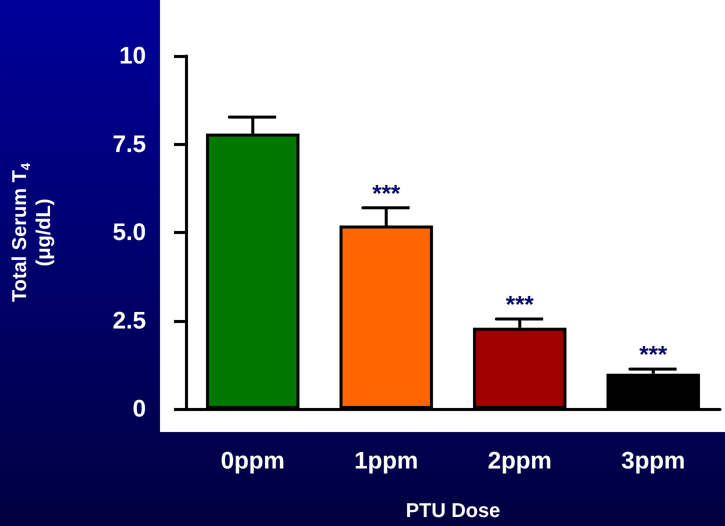 The height and width of the screenshot is (526, 725). What do you see at coordinates (129, 232) in the screenshot?
I see `y-tick-label: 5.0` at bounding box center [129, 232].